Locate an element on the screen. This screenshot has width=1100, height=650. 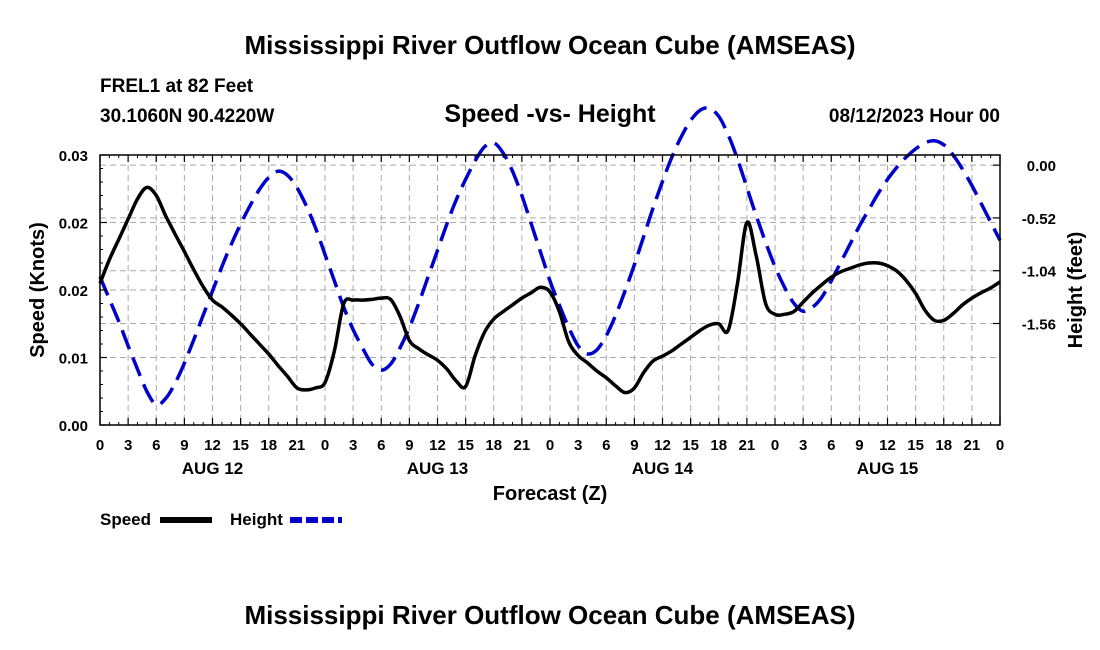
chart-title: Speed -vs- Height is located at coordinates (550, 114).